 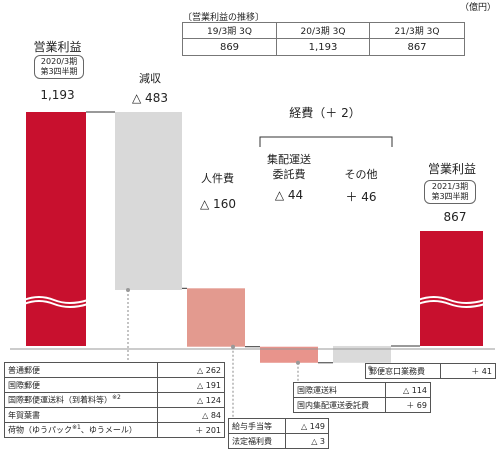 I want to click on revenue-item-value: ＋ 201, so click(x=191, y=430).